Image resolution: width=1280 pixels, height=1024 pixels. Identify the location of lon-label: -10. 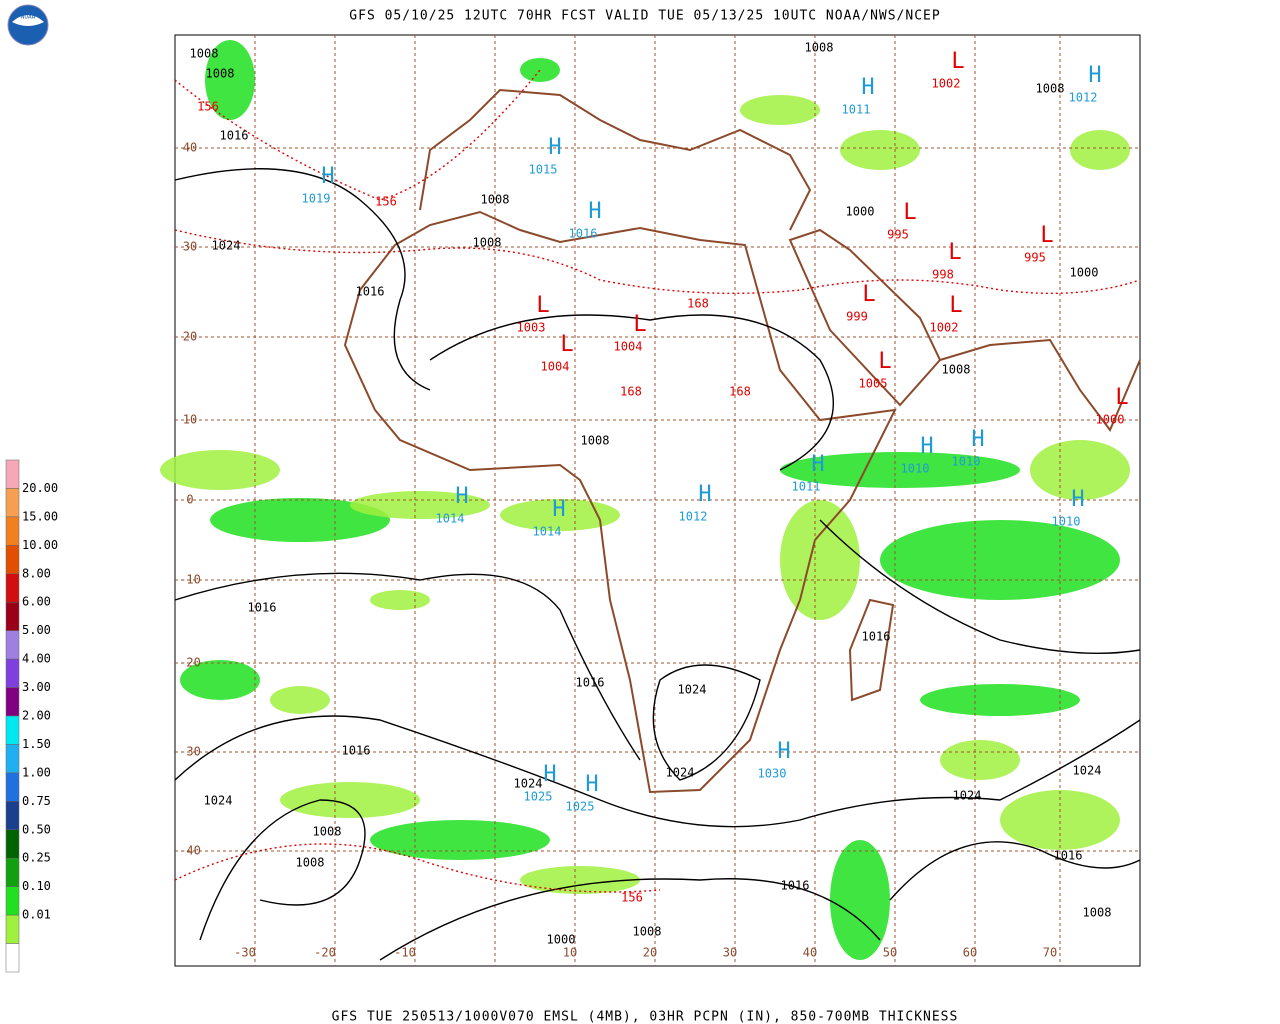
(405, 953).